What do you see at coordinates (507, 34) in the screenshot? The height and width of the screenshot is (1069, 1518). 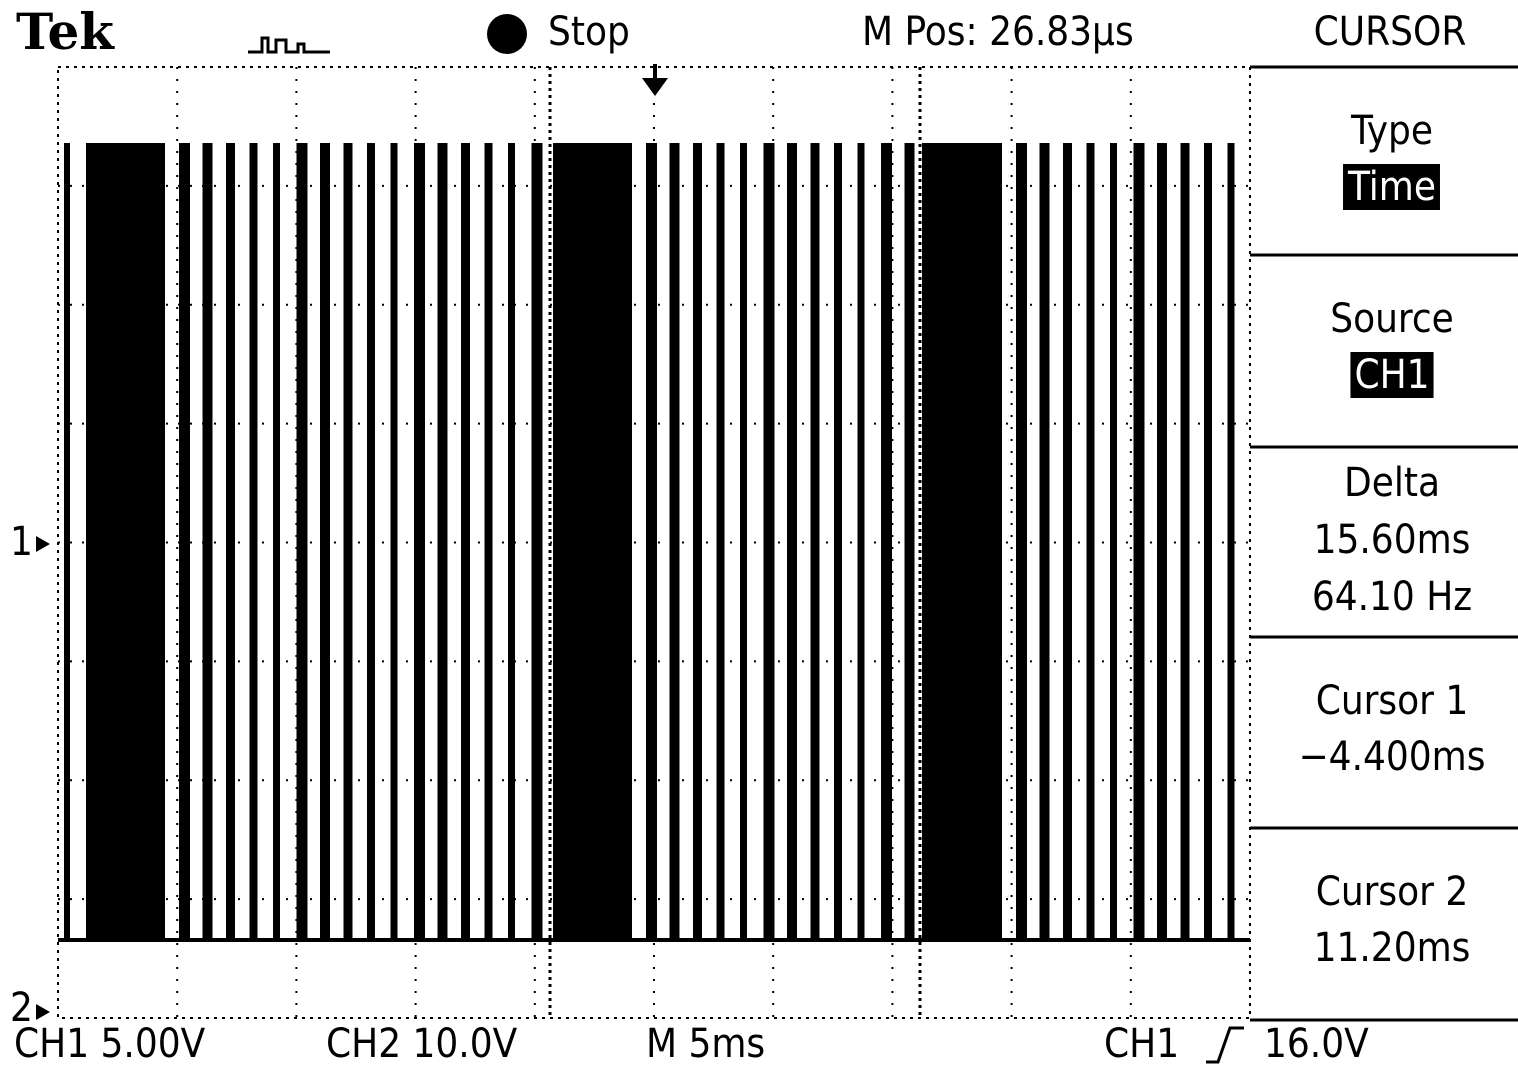 I see `state-dot` at bounding box center [507, 34].